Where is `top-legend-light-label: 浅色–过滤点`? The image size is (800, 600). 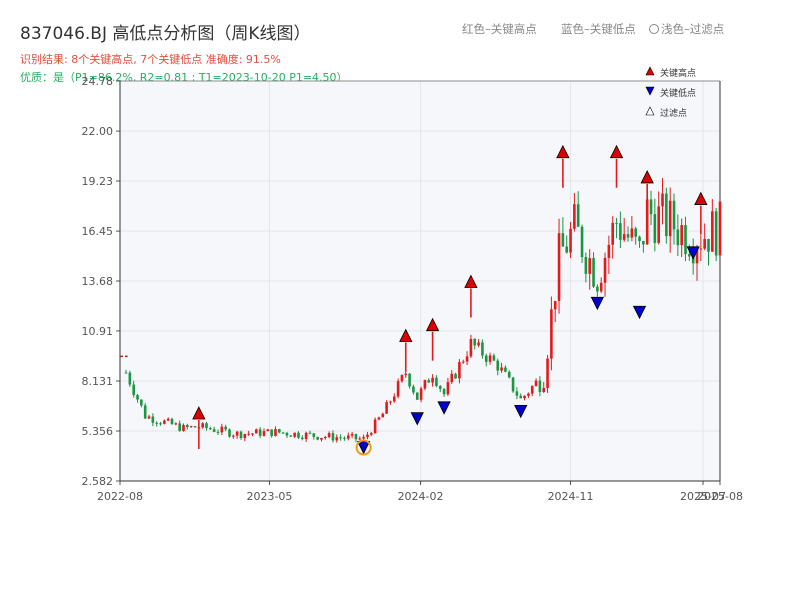
top-legend-light-label: 浅色–过滤点 is located at coordinates (693, 29).